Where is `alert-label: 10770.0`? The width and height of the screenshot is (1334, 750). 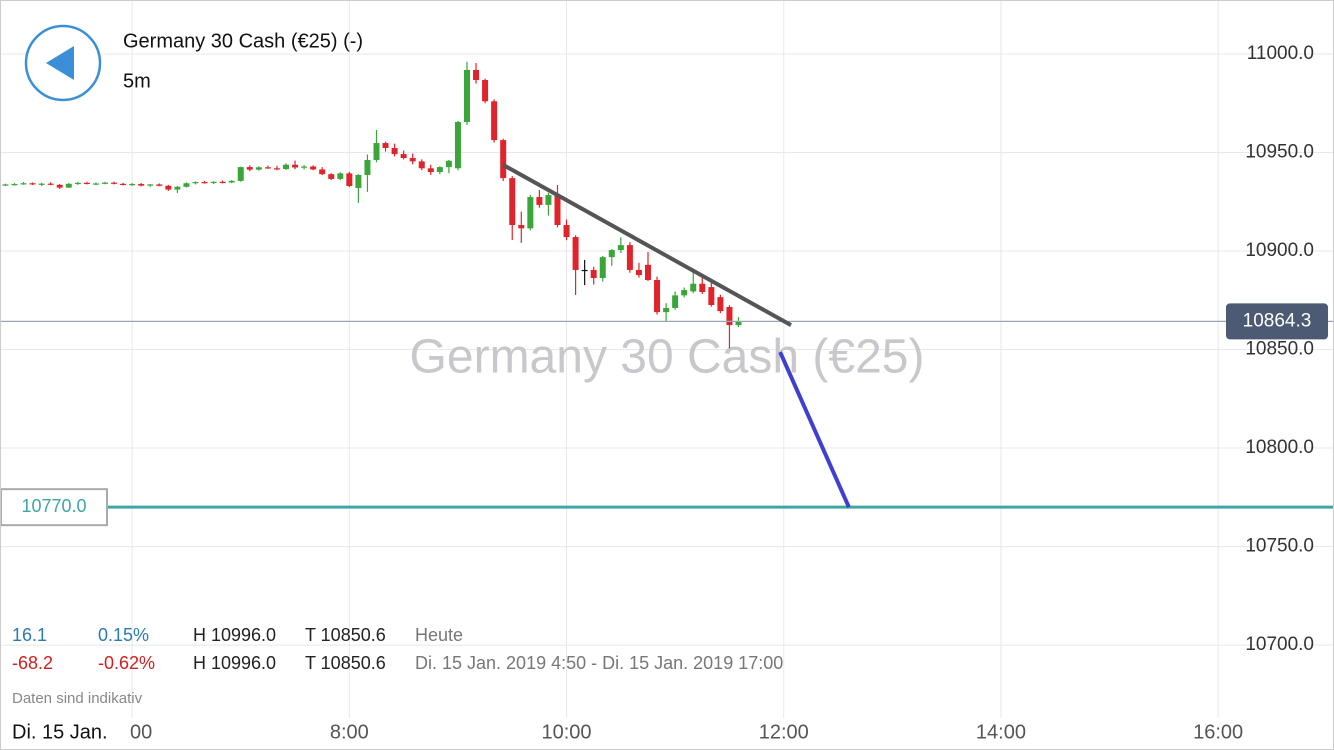
alert-label: 10770.0 is located at coordinates (53, 506).